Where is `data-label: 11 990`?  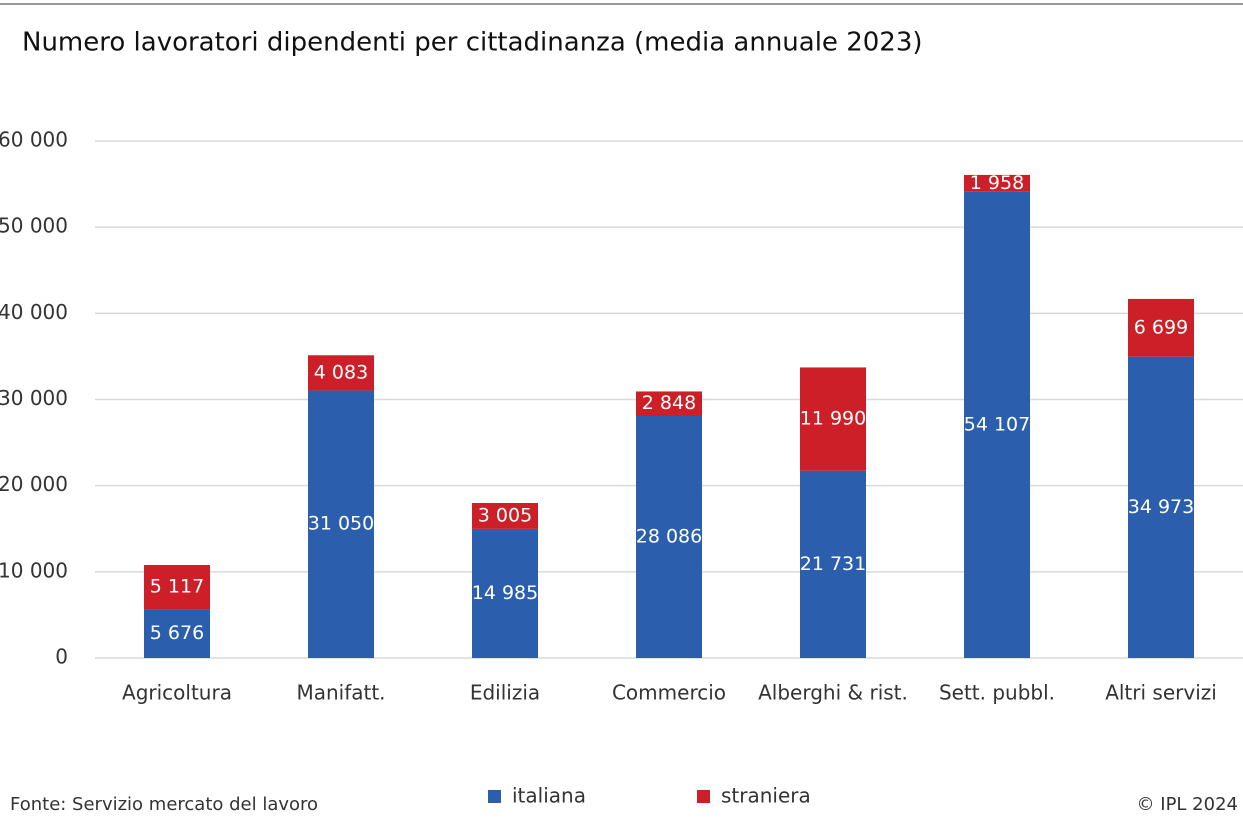
data-label: 11 990 is located at coordinates (833, 419).